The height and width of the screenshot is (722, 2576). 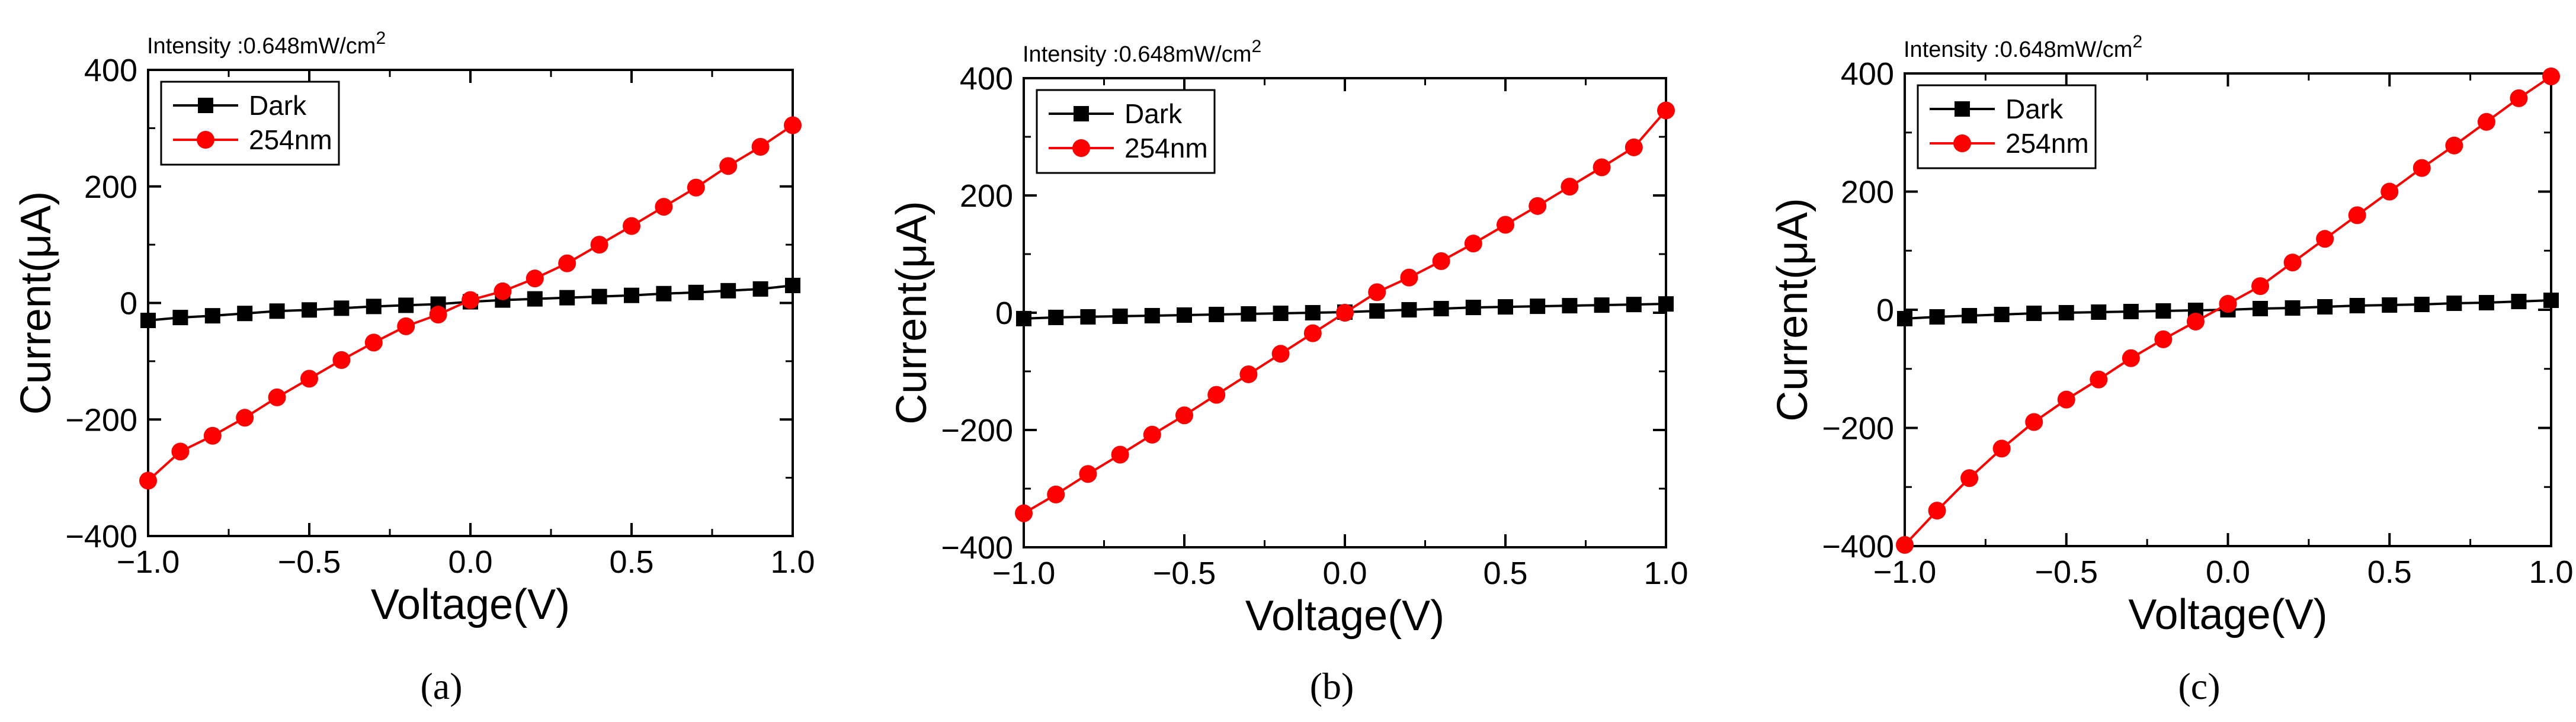 I want to click on panel-label: (b), so click(x=1332, y=686).